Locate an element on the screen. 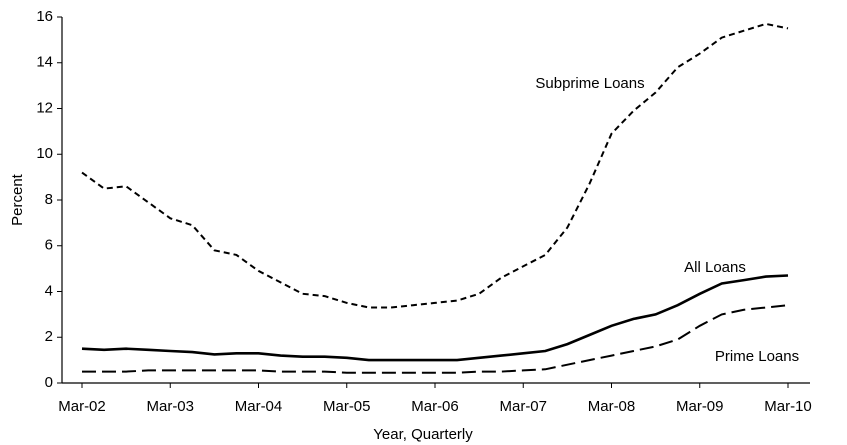  y-tick-label: 10 is located at coordinates (44, 153).